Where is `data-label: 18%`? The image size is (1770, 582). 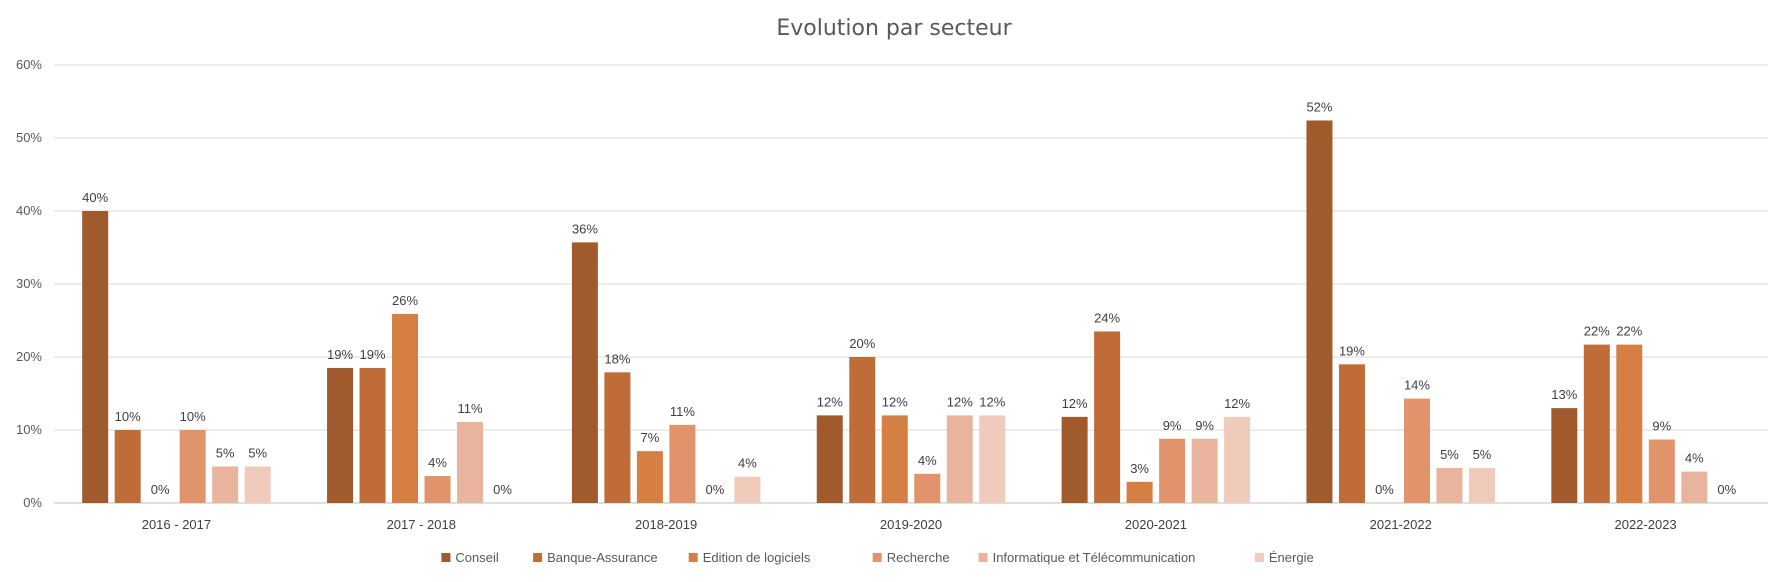 data-label: 18% is located at coordinates (617, 358).